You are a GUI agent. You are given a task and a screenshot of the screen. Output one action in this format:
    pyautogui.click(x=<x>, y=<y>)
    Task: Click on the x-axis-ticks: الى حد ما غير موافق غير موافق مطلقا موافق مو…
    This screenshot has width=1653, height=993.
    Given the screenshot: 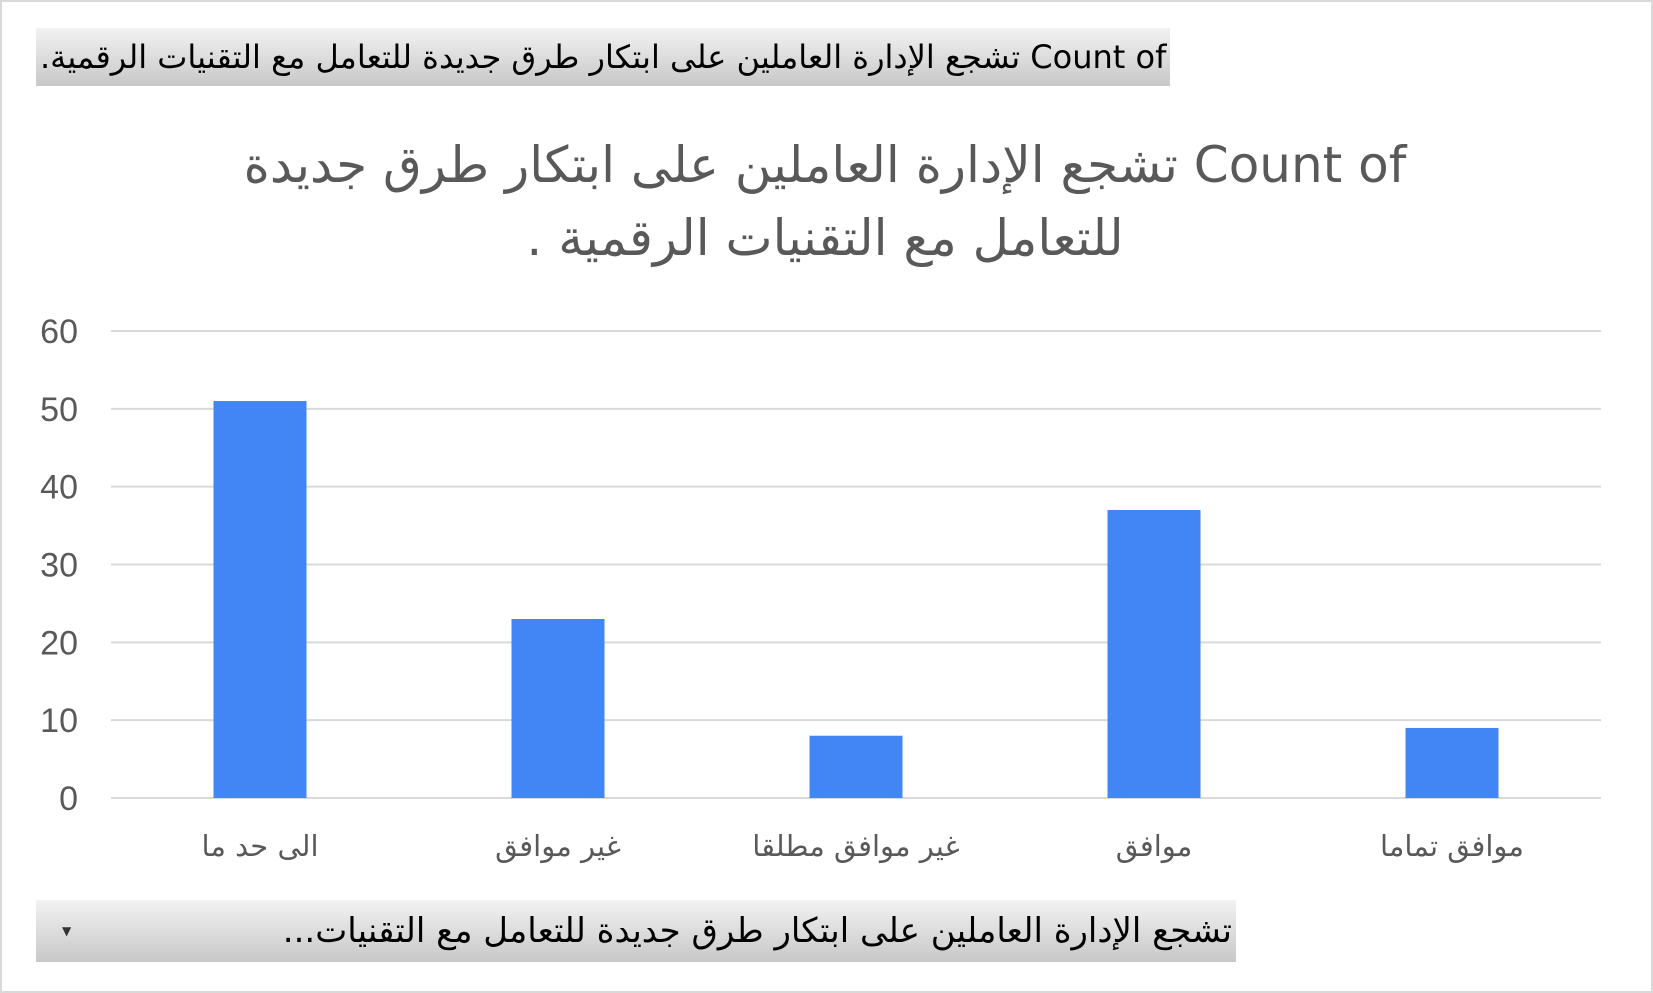 What is the action you would take?
    pyautogui.click(x=862, y=846)
    